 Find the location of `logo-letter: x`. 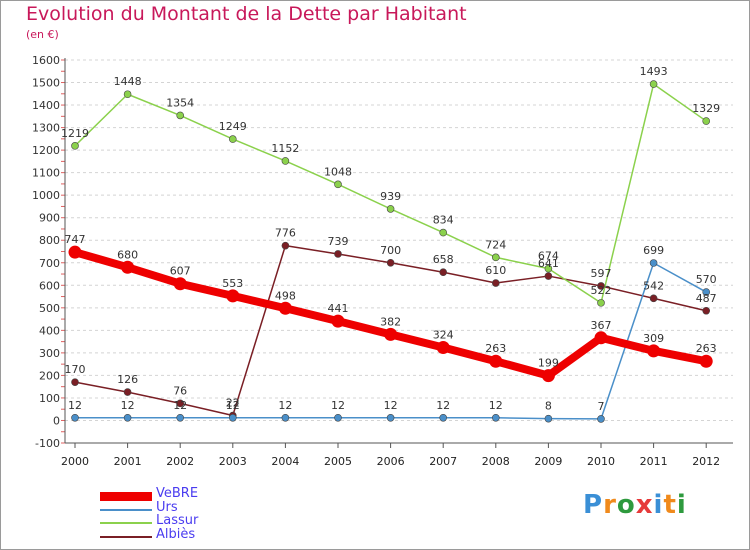

logo-letter: x is located at coordinates (644, 505).